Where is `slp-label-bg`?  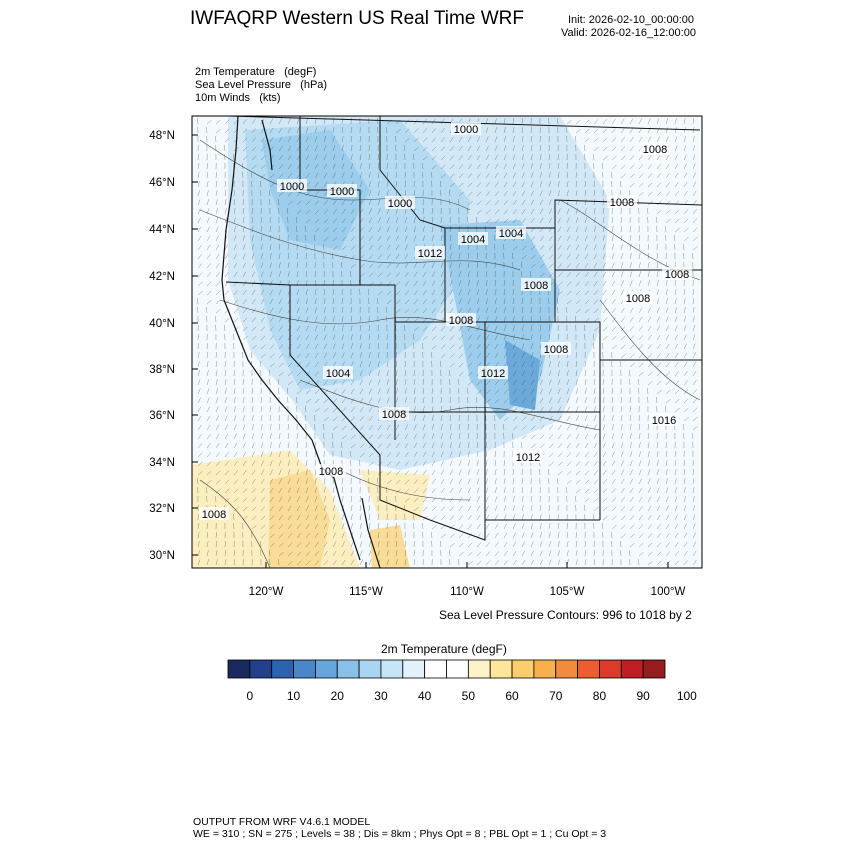
slp-label-bg is located at coordinates (466, 128).